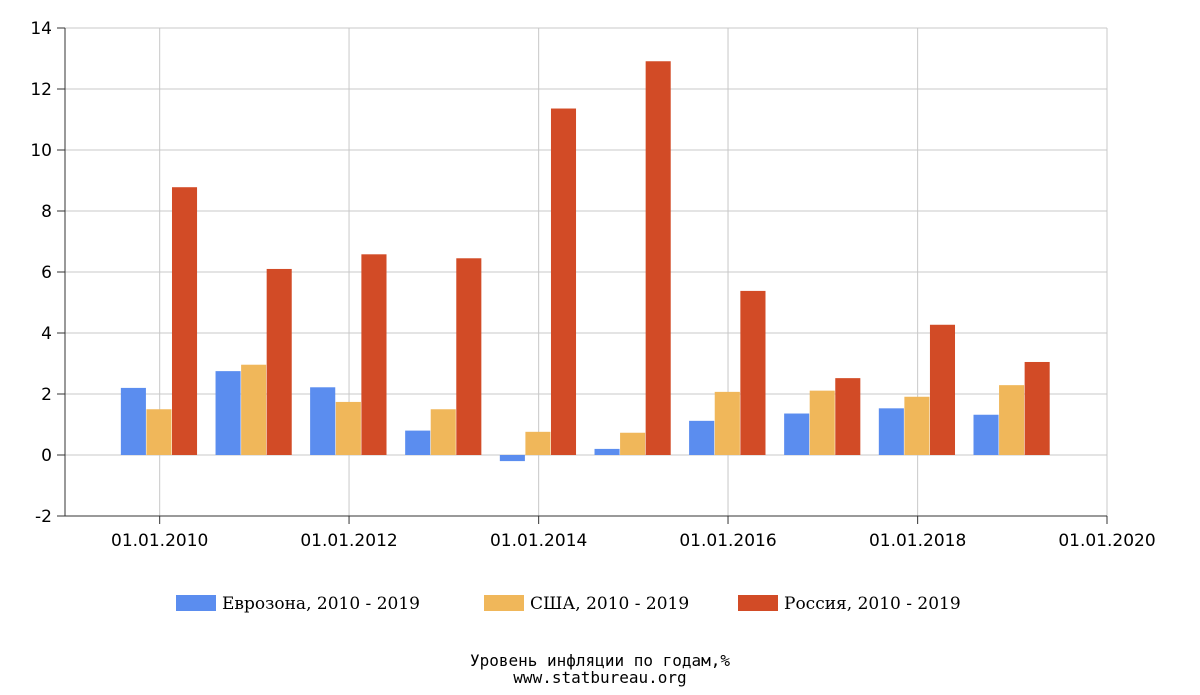 The image size is (1200, 695). I want to click on bar-usa-2017, so click(822, 422).